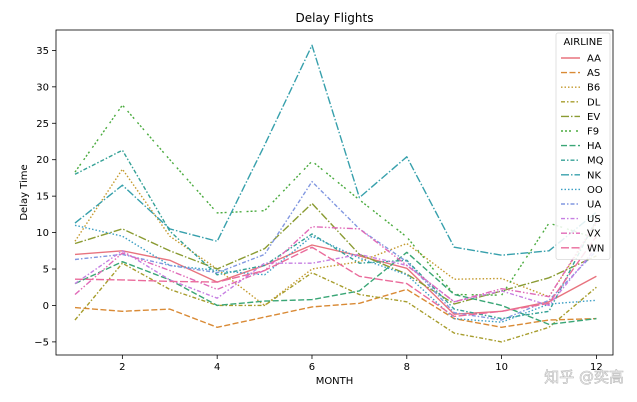 This screenshot has width=637, height=402. I want to click on legend-item-mq: MQ, so click(582, 161).